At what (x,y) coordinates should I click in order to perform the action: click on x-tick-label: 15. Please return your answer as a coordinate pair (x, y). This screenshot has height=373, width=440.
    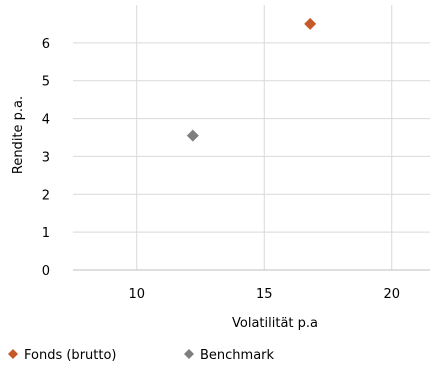
    Looking at the image, I should click on (264, 294).